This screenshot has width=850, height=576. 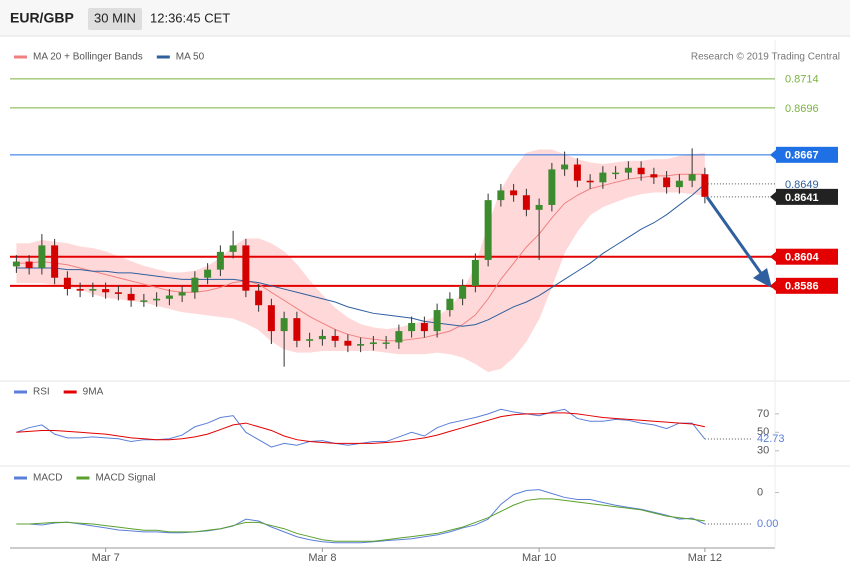 What do you see at coordinates (802, 156) in the screenshot?
I see `level-label: 0.8667` at bounding box center [802, 156].